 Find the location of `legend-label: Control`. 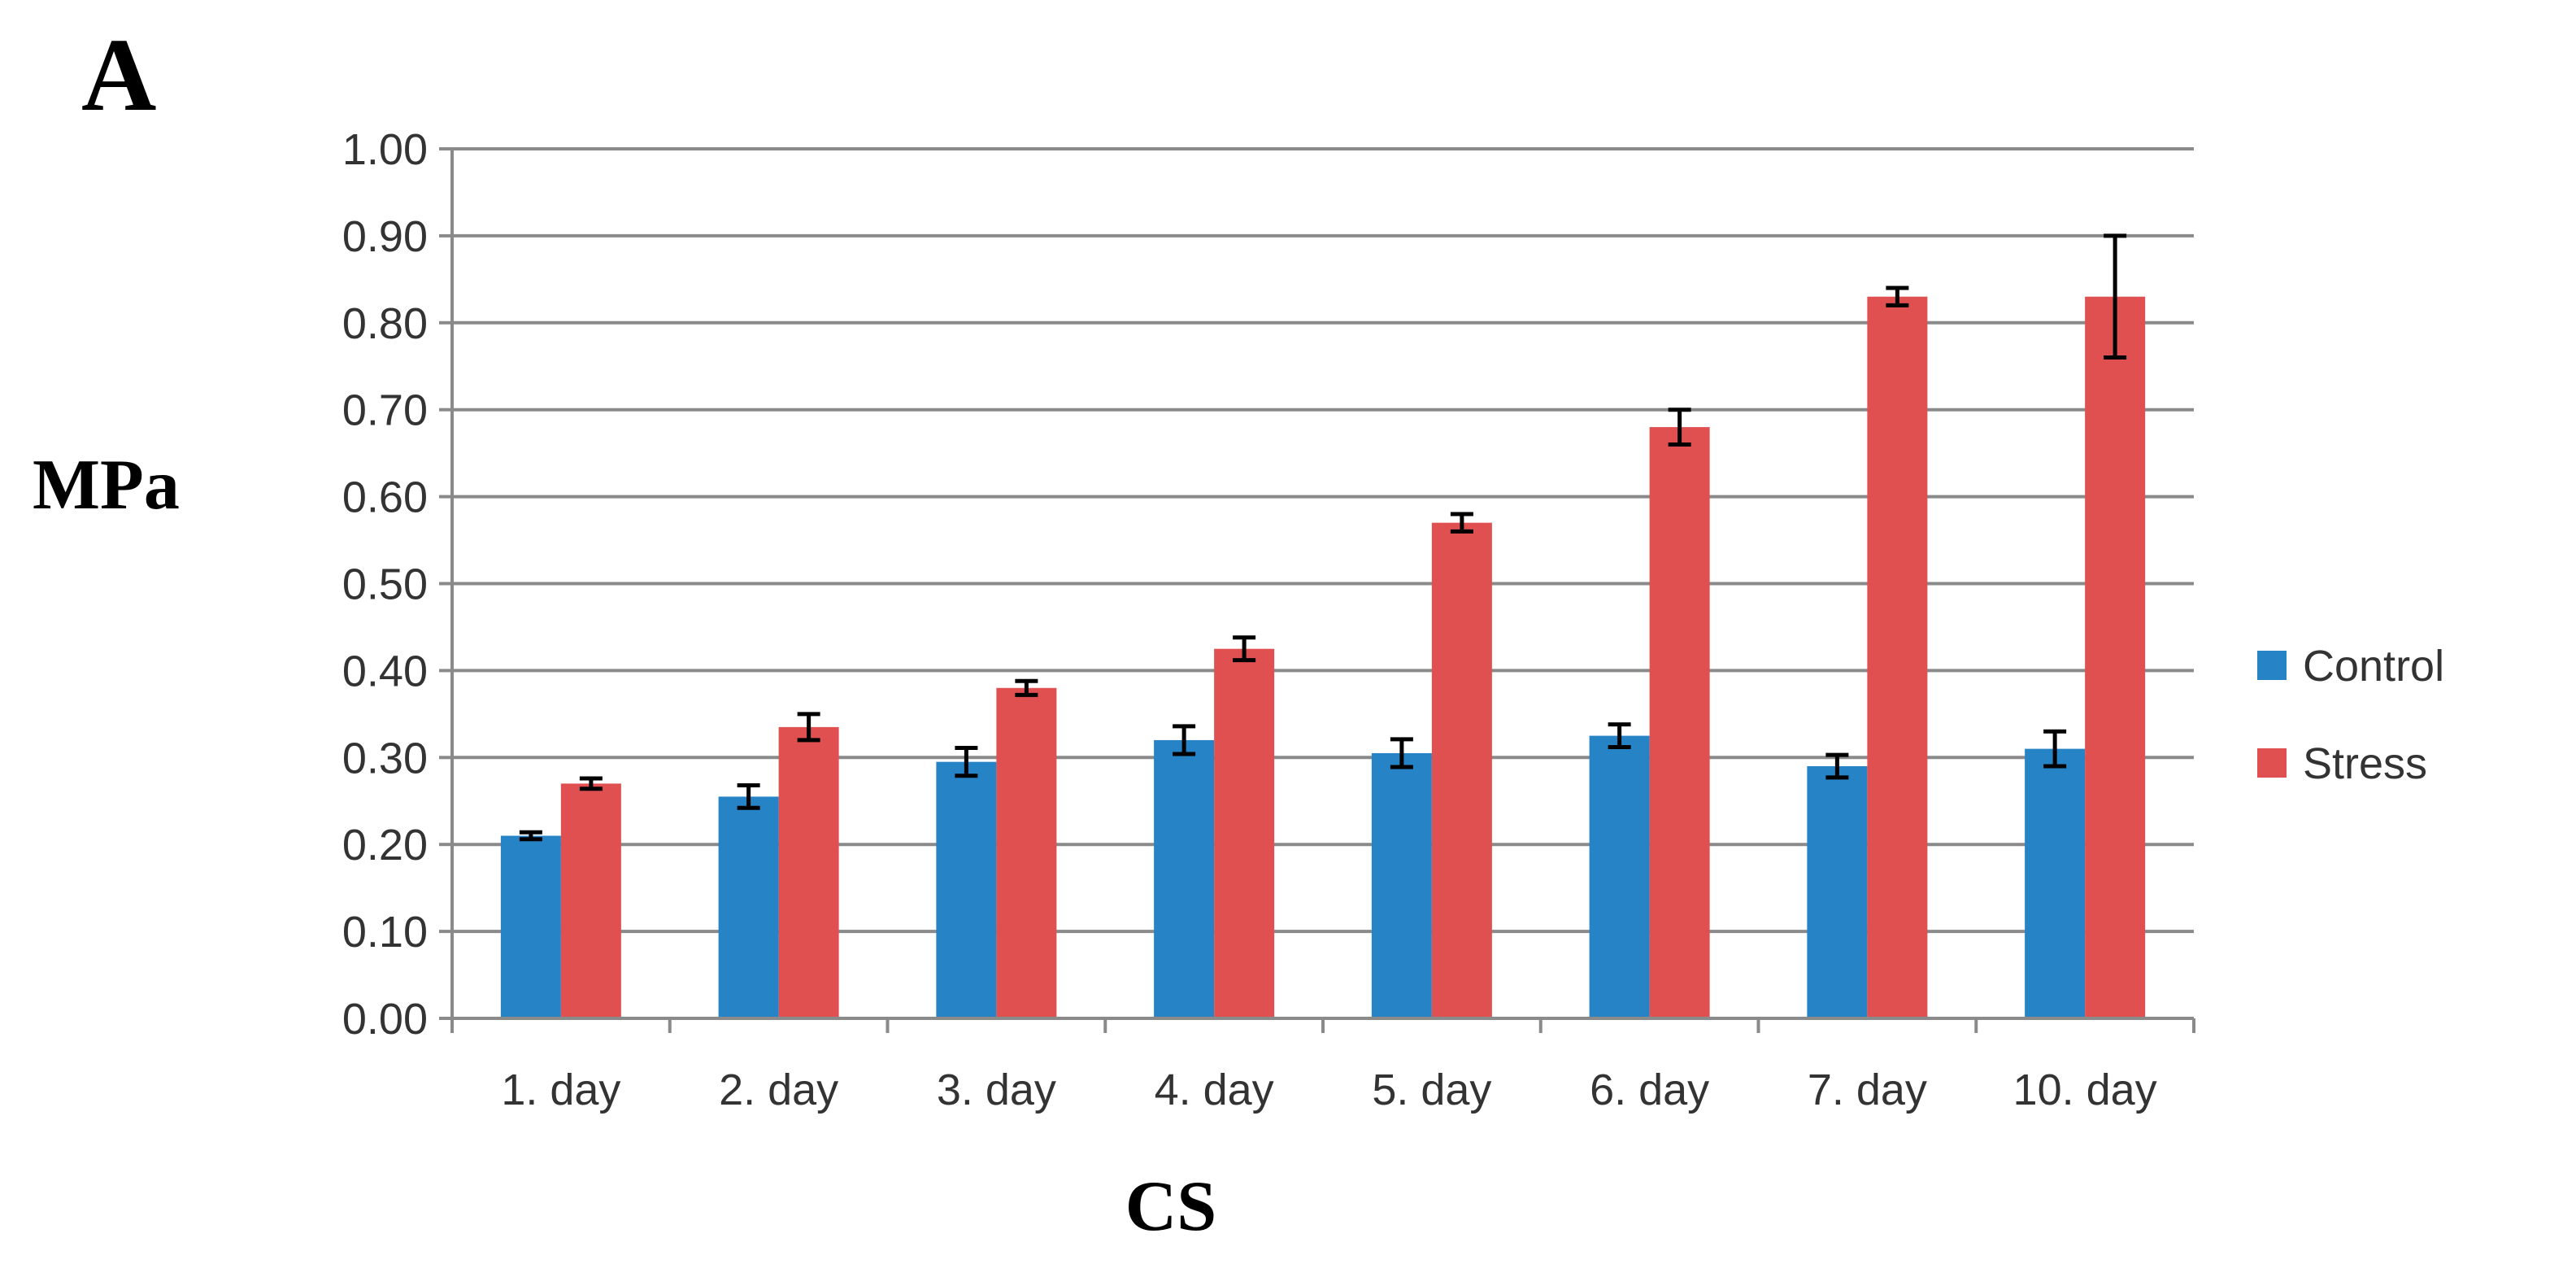

legend-label: Control is located at coordinates (2374, 666).